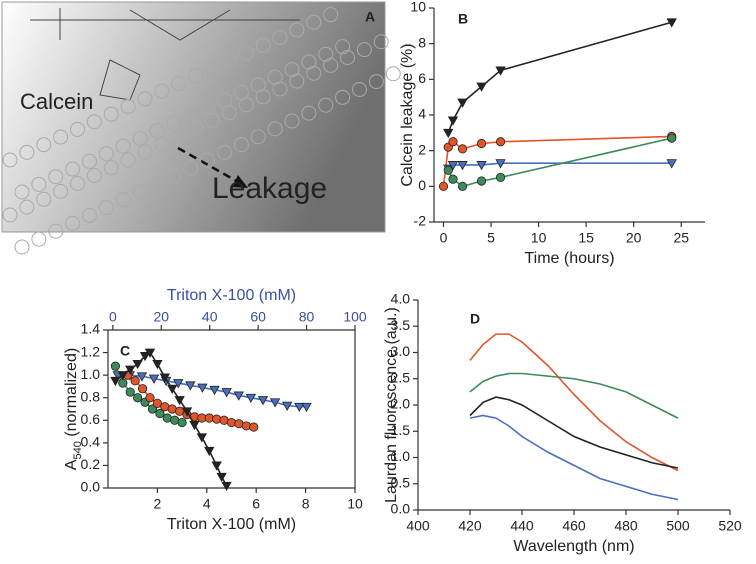 The image size is (756, 564). Describe the element at coordinates (269, 188) in the screenshot. I see `leakage-label: Leakage` at that location.